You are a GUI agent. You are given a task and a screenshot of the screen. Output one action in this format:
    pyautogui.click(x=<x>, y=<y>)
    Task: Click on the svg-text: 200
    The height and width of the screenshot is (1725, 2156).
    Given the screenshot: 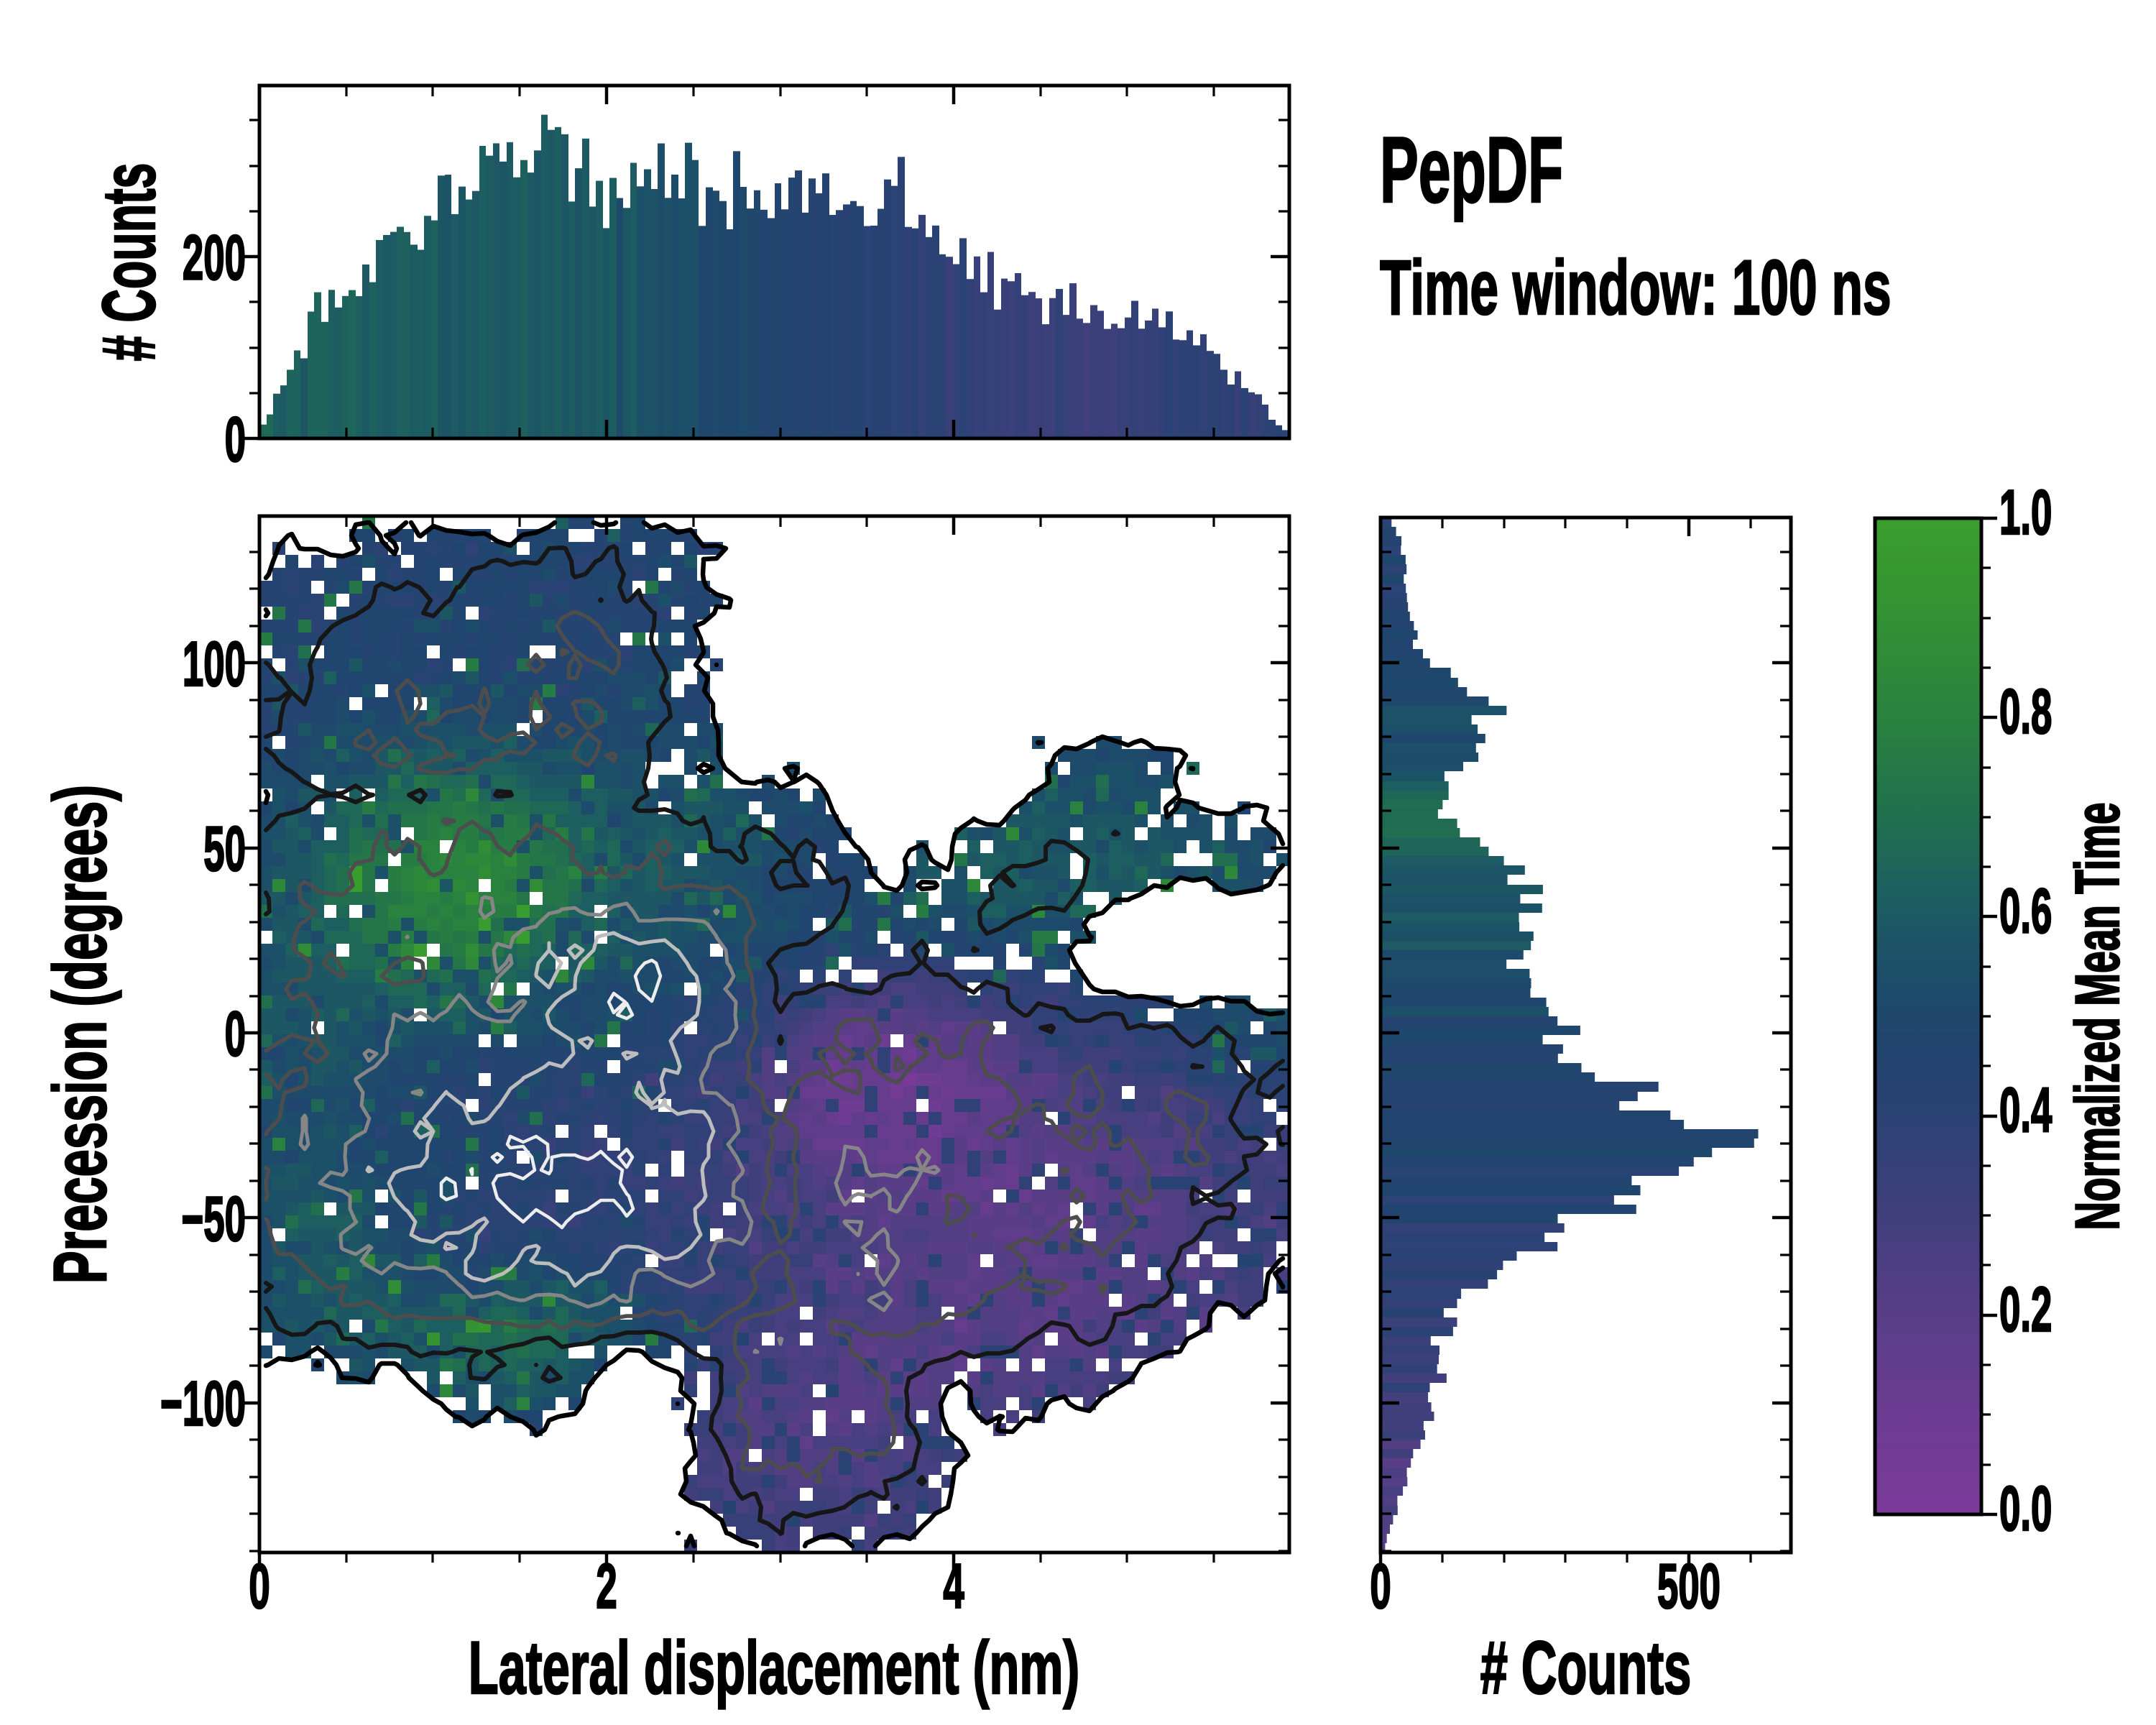 What is the action you would take?
    pyautogui.click(x=214, y=258)
    